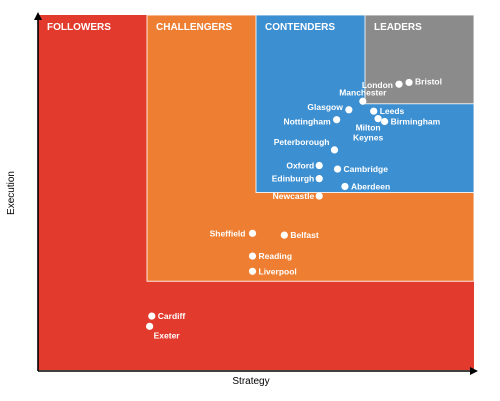 Image resolution: width=500 pixels, height=401 pixels. I want to click on zone-label-leaders: LEADERS, so click(398, 27).